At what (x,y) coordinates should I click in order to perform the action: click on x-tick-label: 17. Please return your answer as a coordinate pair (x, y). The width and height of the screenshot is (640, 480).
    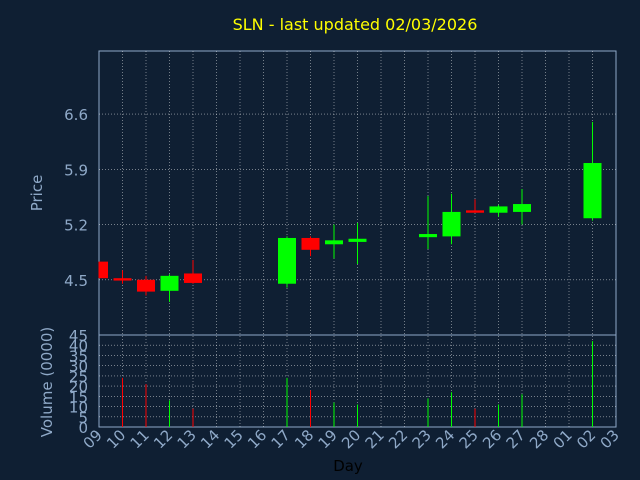
    Looking at the image, I should click on (281, 439).